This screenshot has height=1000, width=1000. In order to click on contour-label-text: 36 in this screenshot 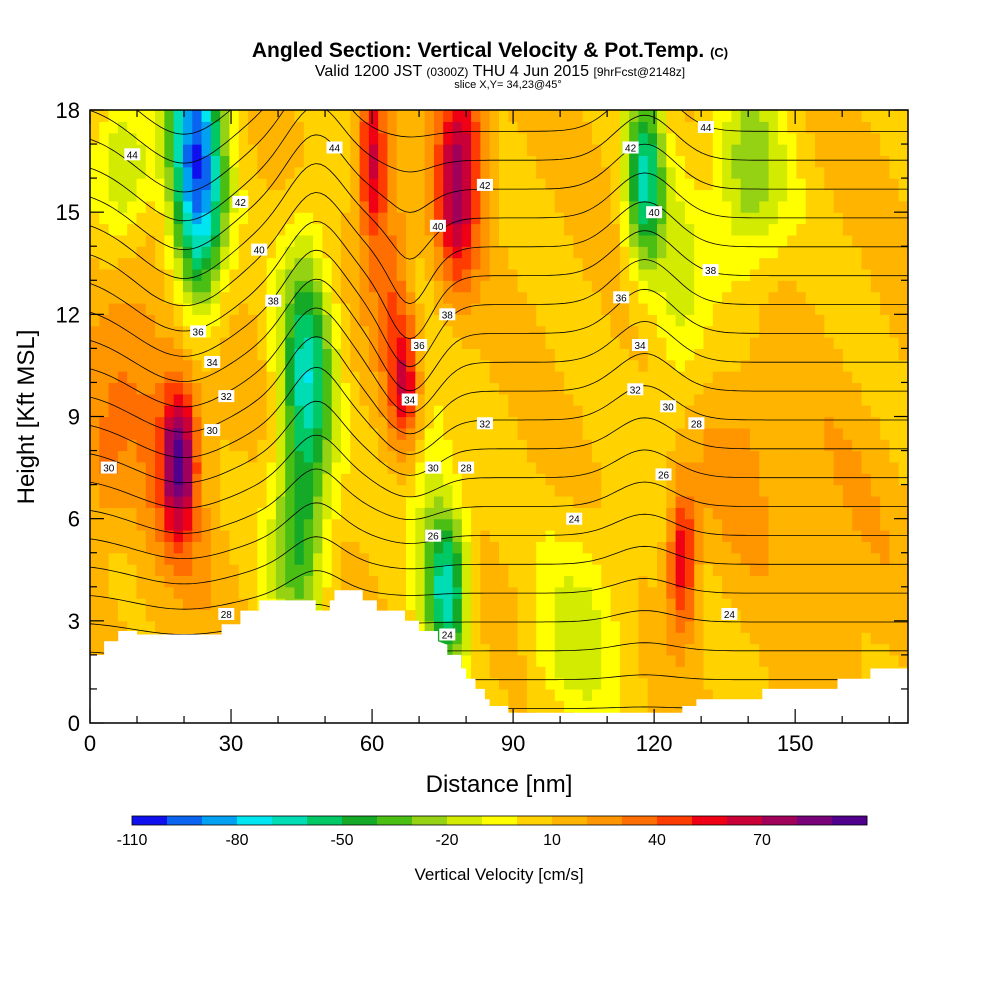, I will do `click(199, 332)`.